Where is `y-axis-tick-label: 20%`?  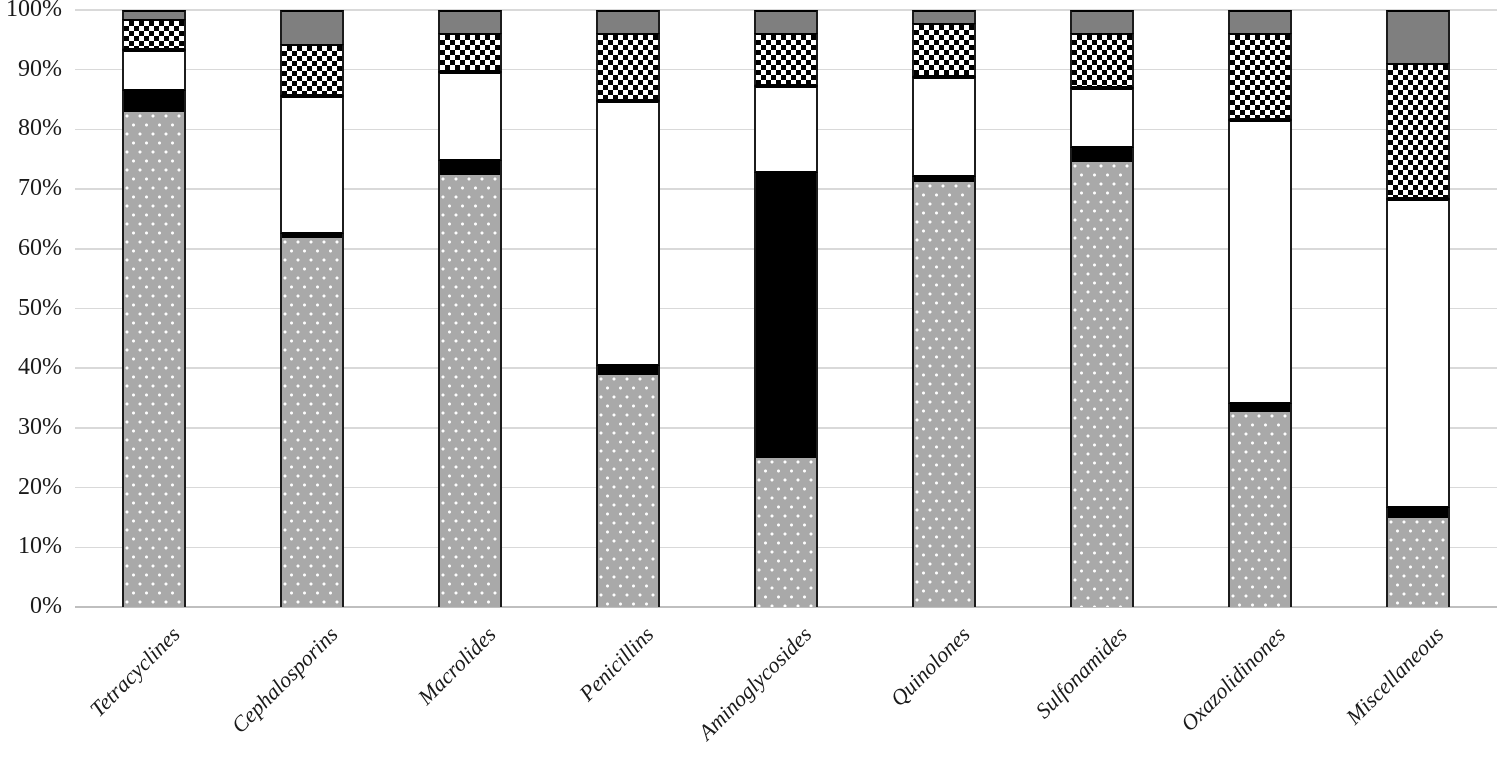 y-axis-tick-label: 20% is located at coordinates (40, 486).